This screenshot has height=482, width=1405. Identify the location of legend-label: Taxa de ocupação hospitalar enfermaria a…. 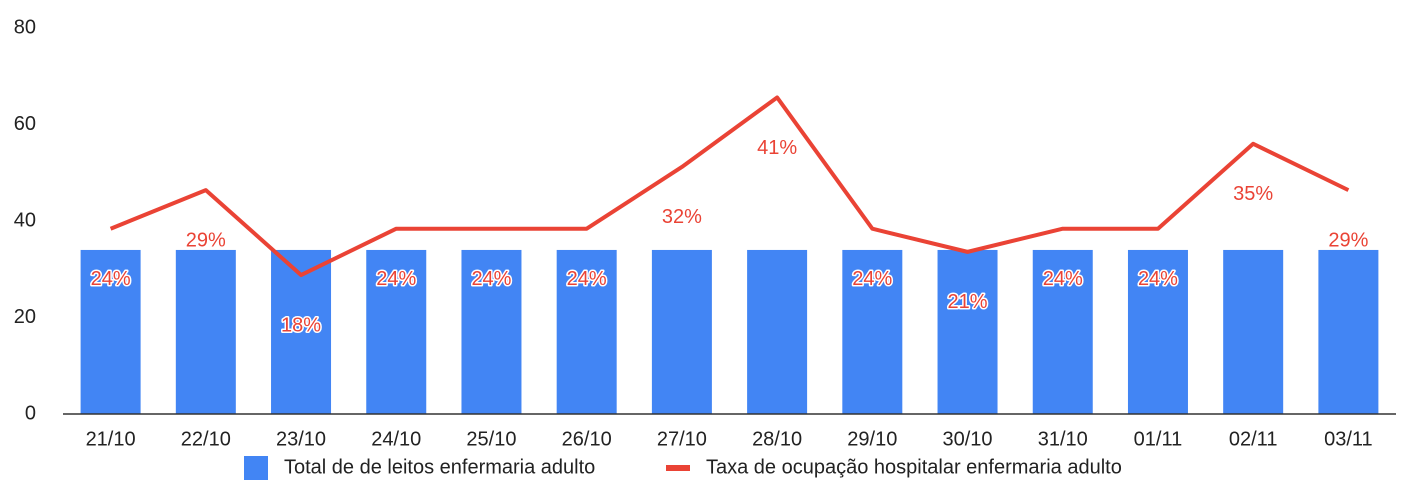
(914, 467).